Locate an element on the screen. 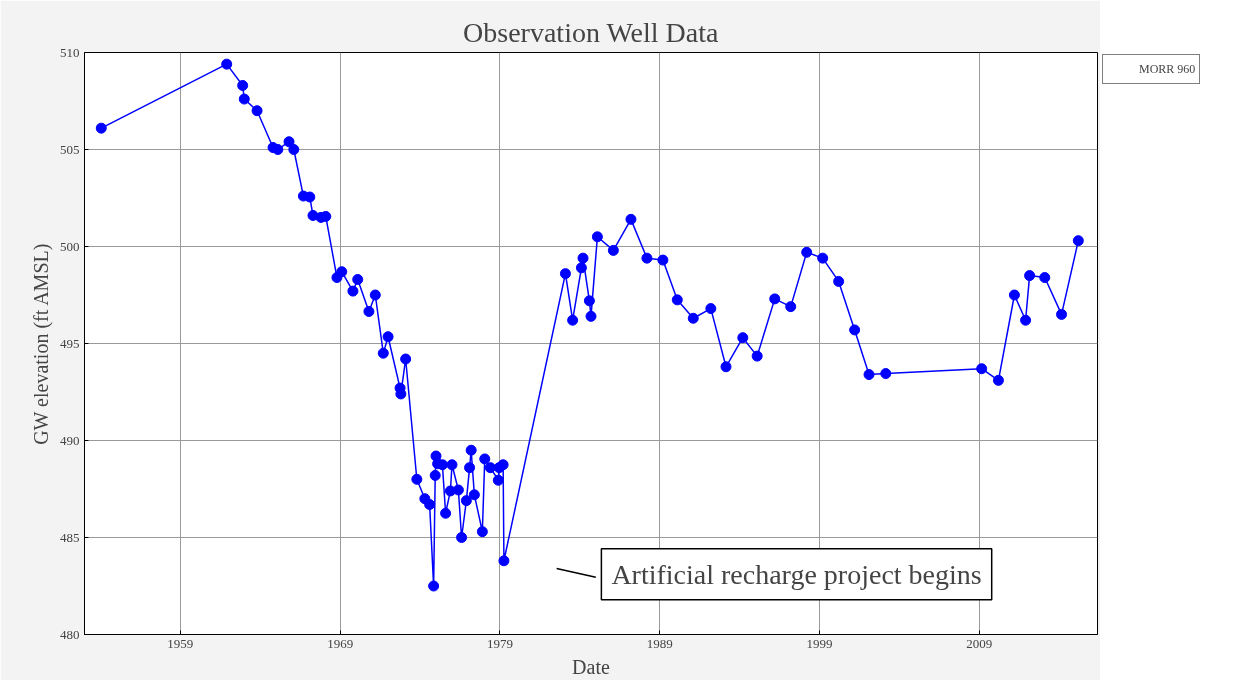 The height and width of the screenshot is (682, 1252). y-tick-label: 510 is located at coordinates (70, 52).